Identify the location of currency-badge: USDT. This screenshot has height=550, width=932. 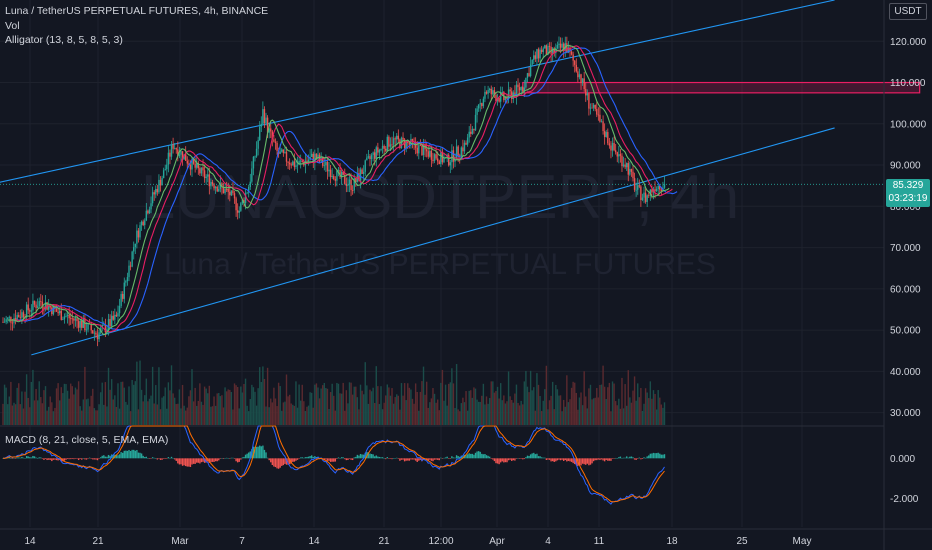
(908, 11).